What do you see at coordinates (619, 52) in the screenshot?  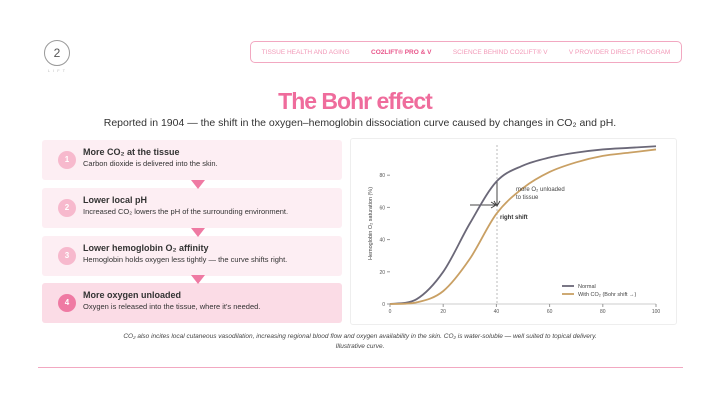 I see `nav-item: V PROVIDER DIRECT PROGRAM` at bounding box center [619, 52].